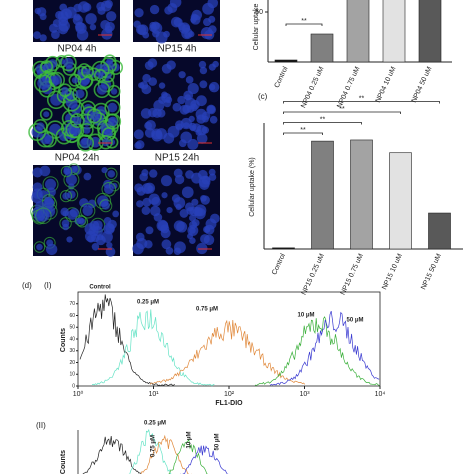 The image size is (474, 474). I want to click on y-tick-label: 40, so click(72, 339).